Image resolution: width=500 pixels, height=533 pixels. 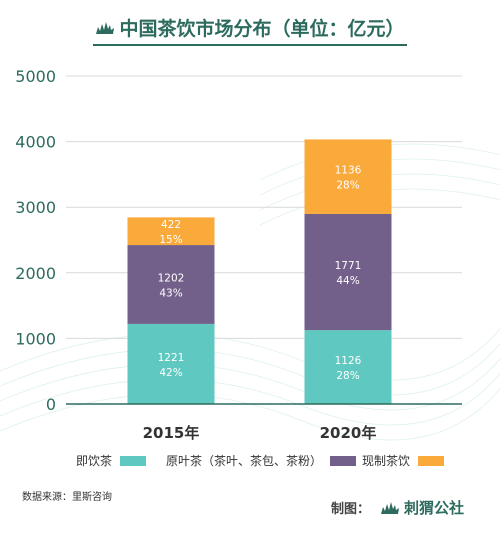 What do you see at coordinates (386, 461) in the screenshot?
I see `legend-label-fresh-tea: 现制茶饮` at bounding box center [386, 461].